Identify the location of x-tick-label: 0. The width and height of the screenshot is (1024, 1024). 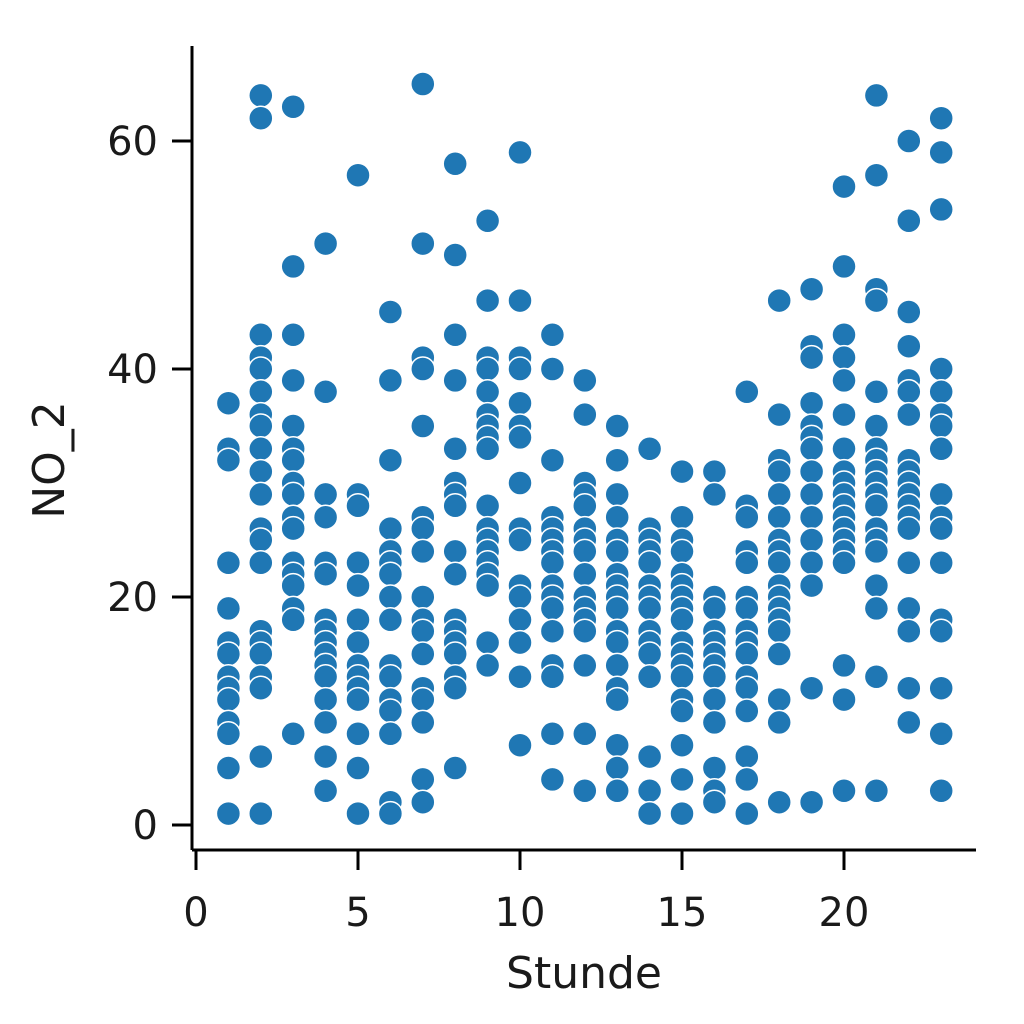
(195, 913).